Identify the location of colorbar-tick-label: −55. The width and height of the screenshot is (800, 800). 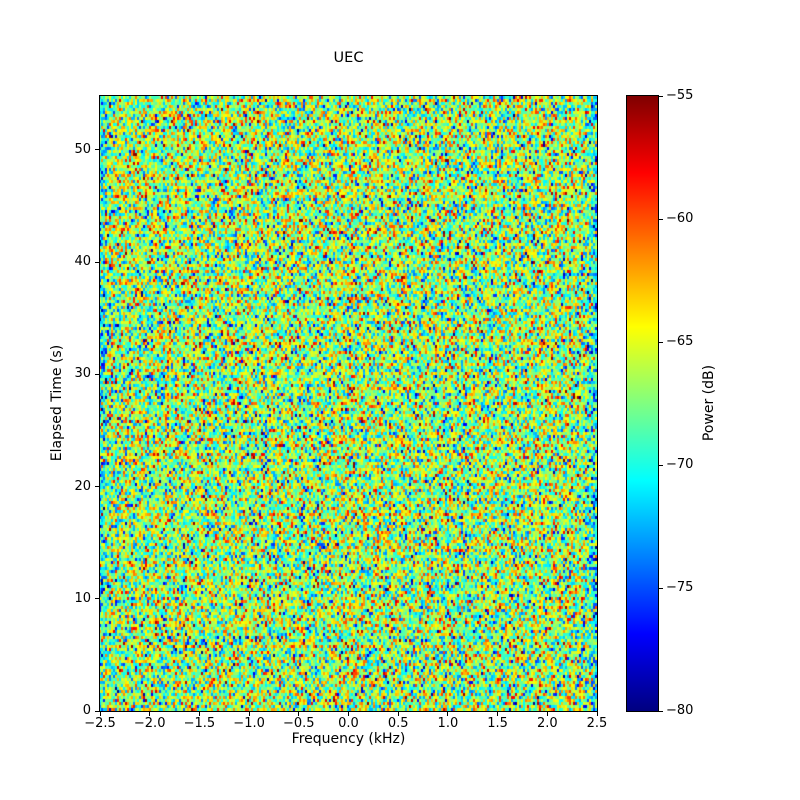
(680, 95).